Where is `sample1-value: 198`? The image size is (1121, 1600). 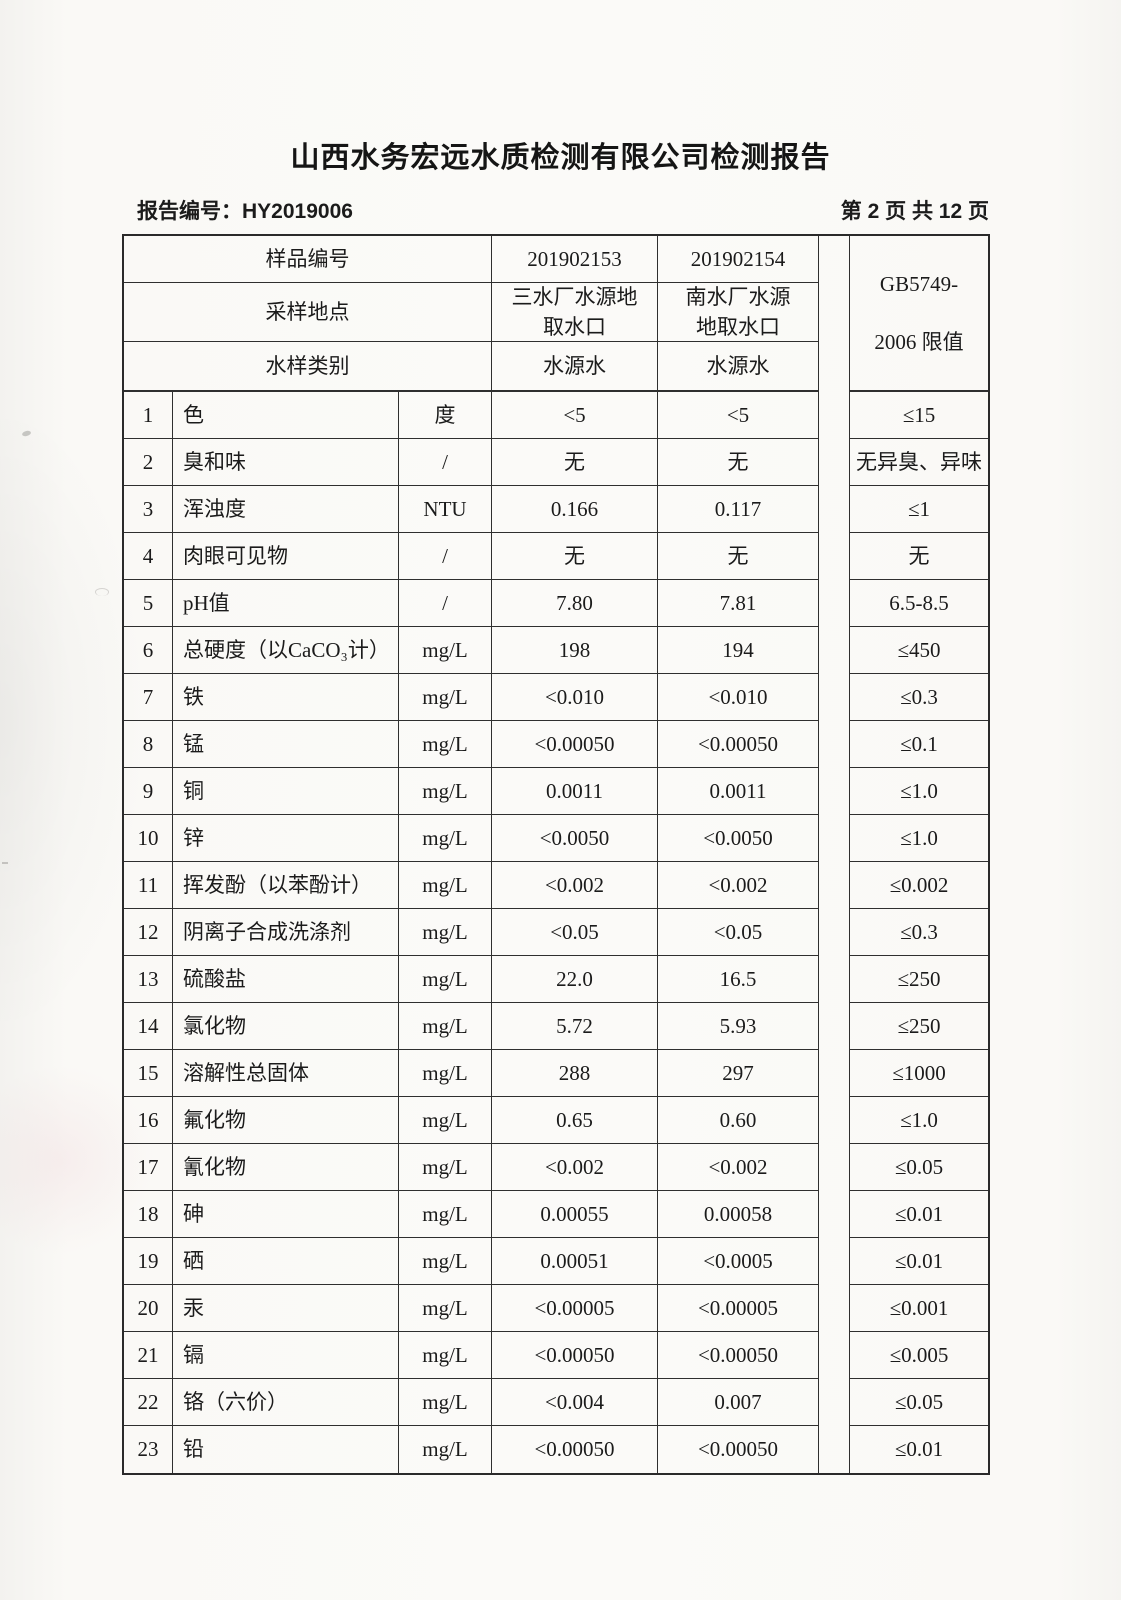 sample1-value: 198 is located at coordinates (575, 650).